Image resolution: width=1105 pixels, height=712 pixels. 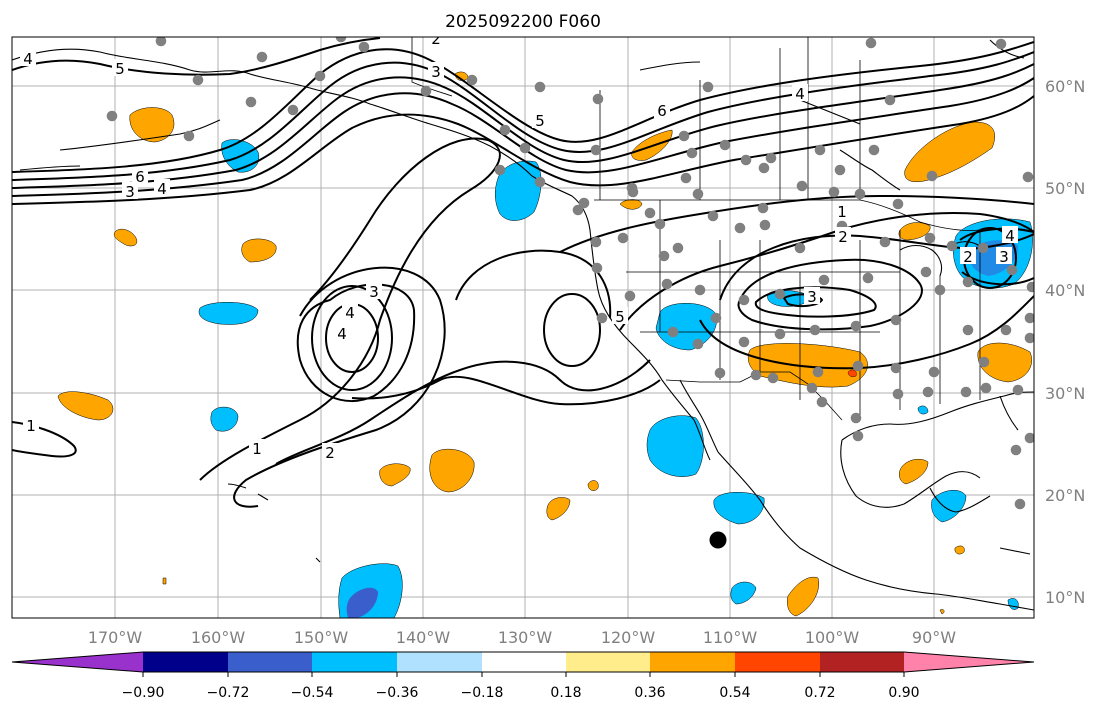 I want to click on colorbar-tick-label: 0.90, so click(x=903, y=693).